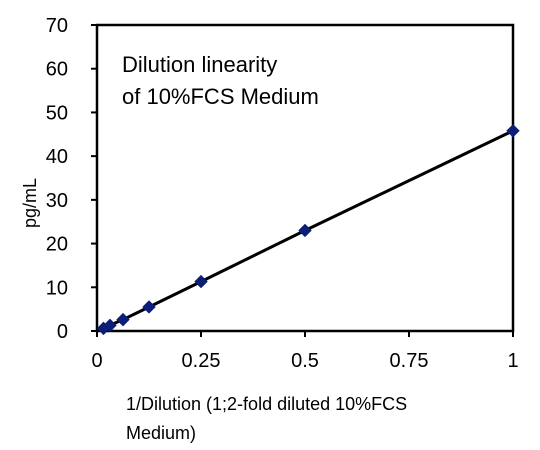 The width and height of the screenshot is (540, 450). Describe the element at coordinates (199, 64) in the screenshot. I see `chart-annotation-line-1: Dilution linearity` at that location.